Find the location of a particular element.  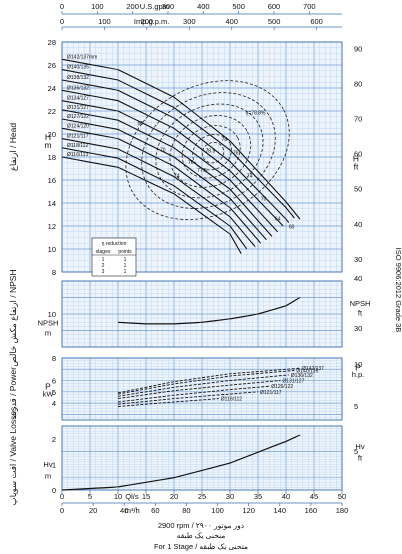

impgpm-tick-label: 100 is located at coordinates (104, 21).